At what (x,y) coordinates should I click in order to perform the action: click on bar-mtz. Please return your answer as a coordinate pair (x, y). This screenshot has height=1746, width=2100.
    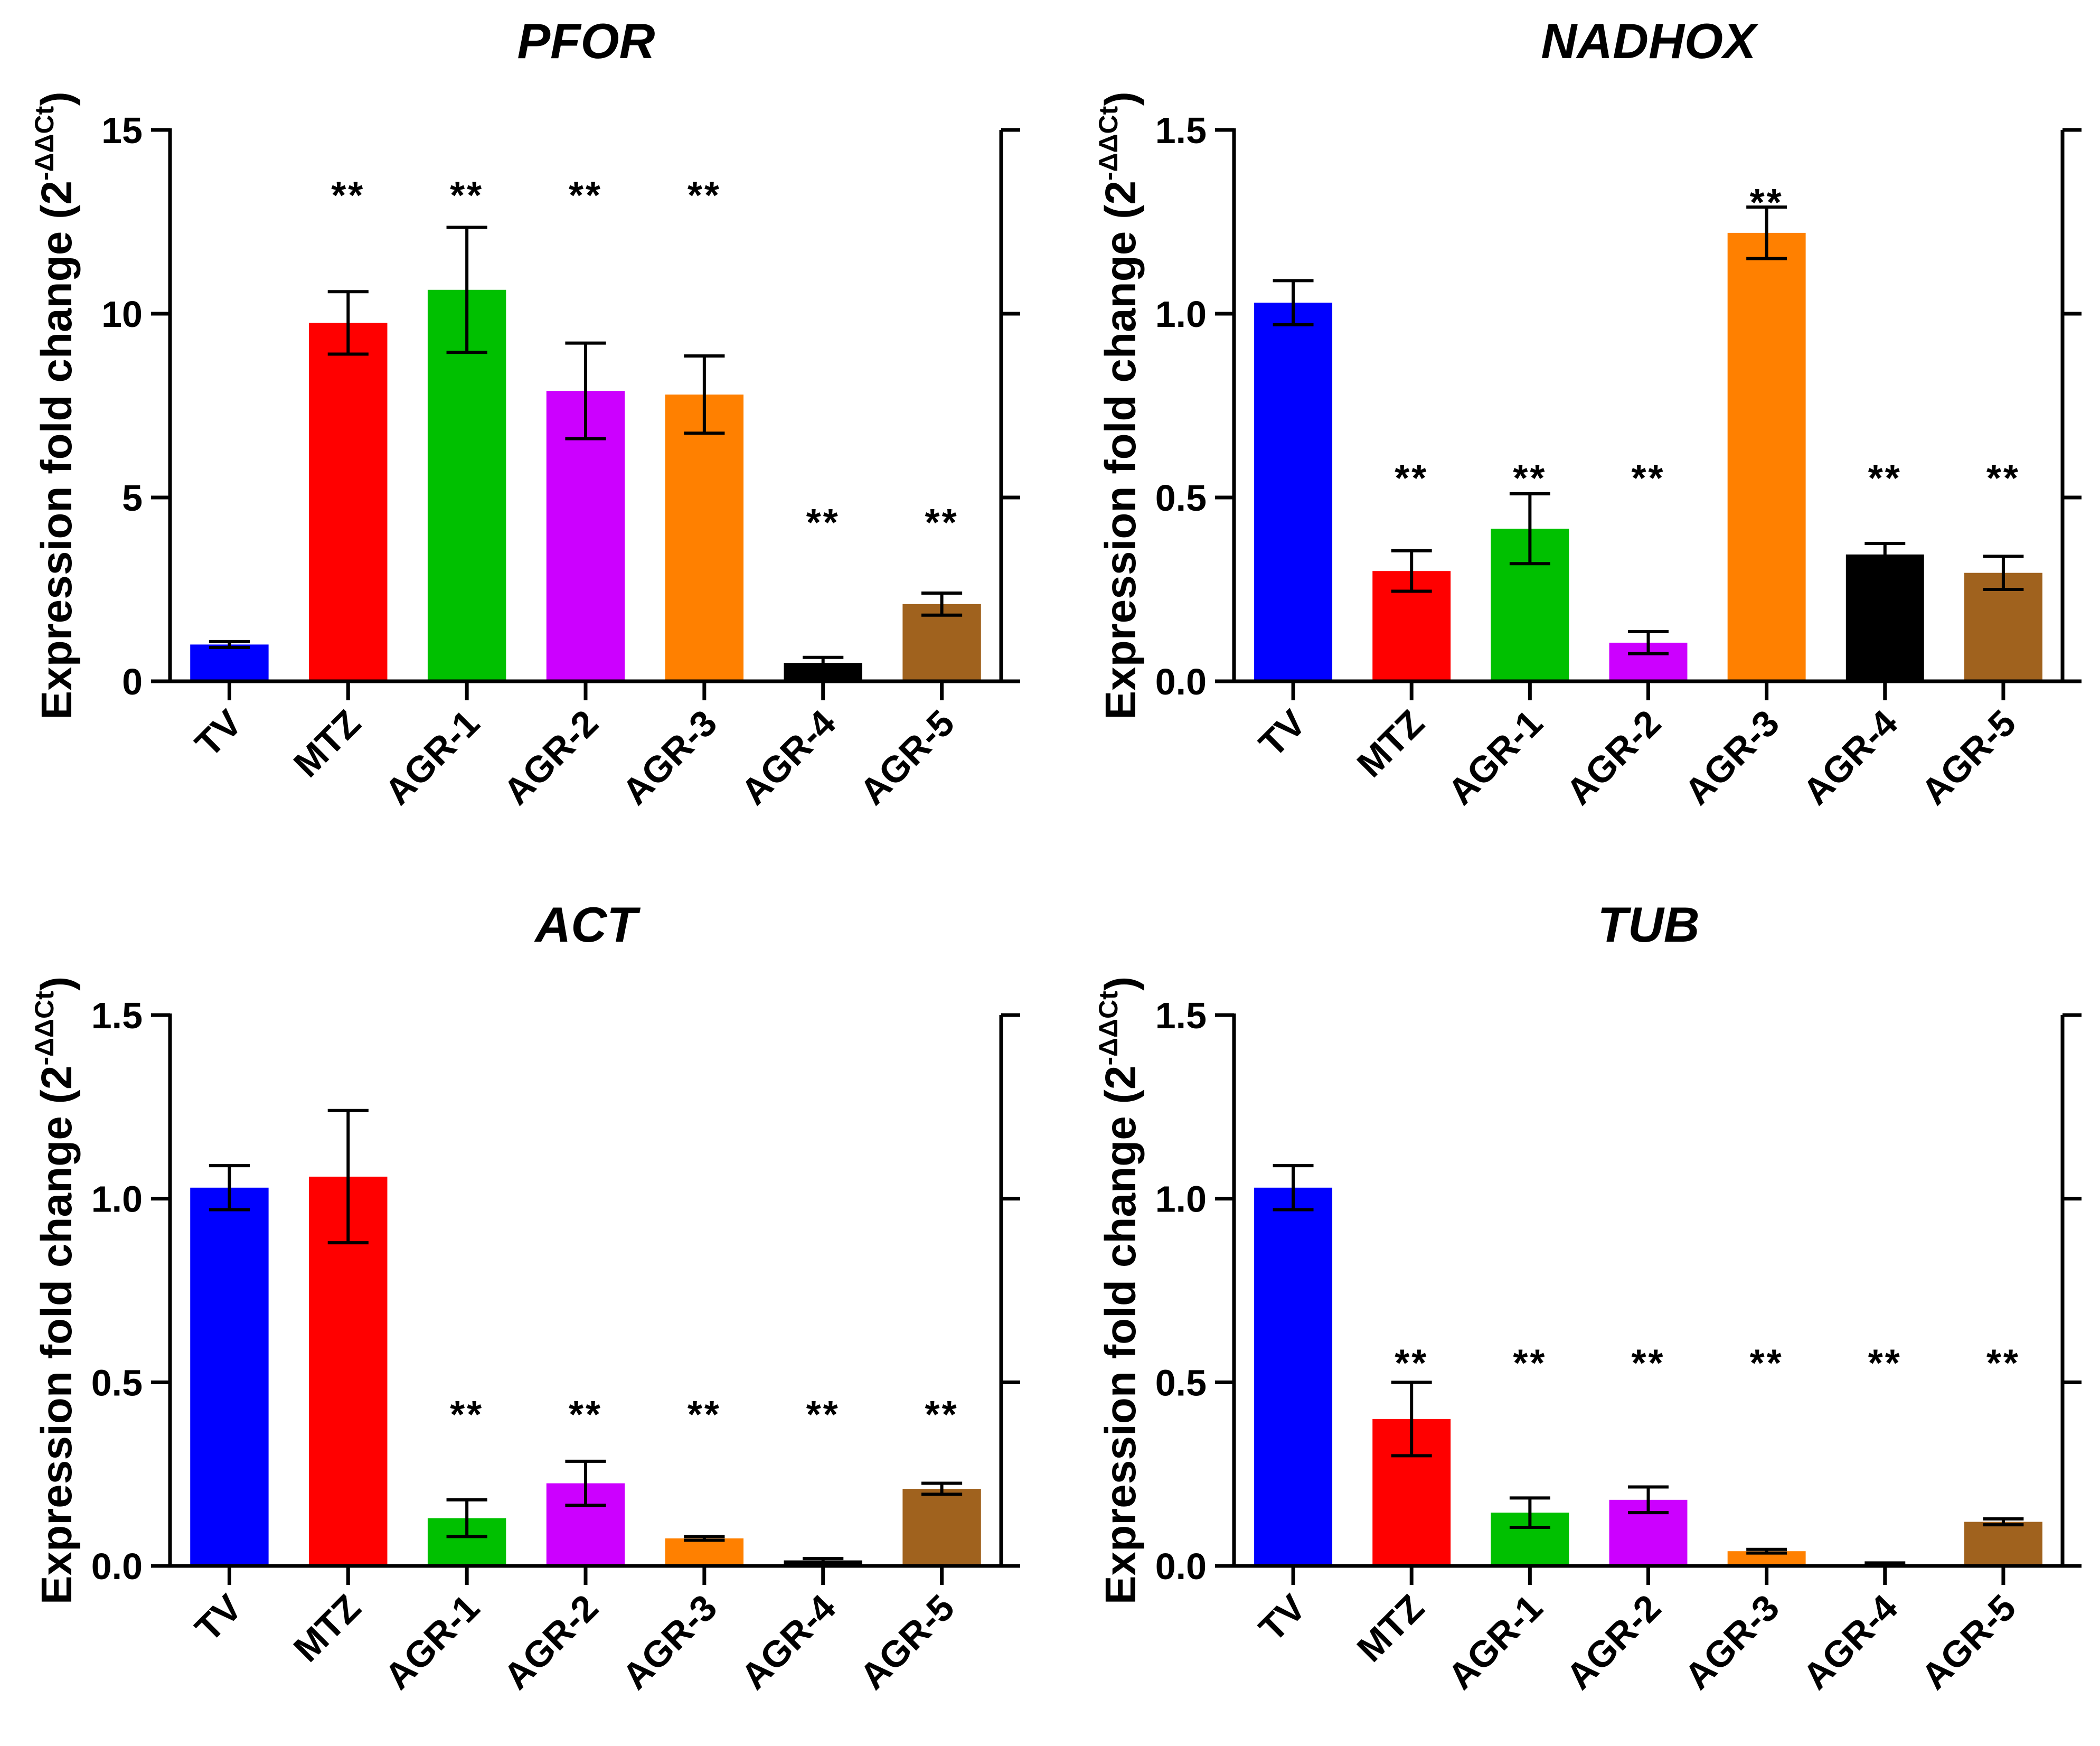
    Looking at the image, I should click on (348, 502).